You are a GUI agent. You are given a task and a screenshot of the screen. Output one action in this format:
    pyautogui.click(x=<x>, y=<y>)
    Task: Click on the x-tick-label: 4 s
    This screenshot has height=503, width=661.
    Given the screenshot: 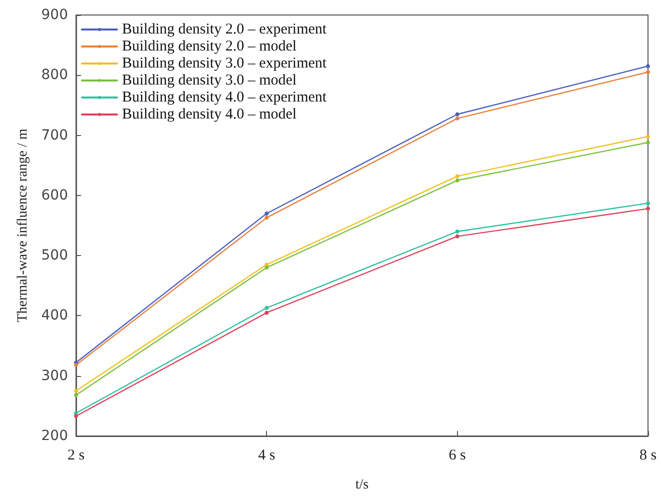 What is the action you would take?
    pyautogui.click(x=267, y=456)
    